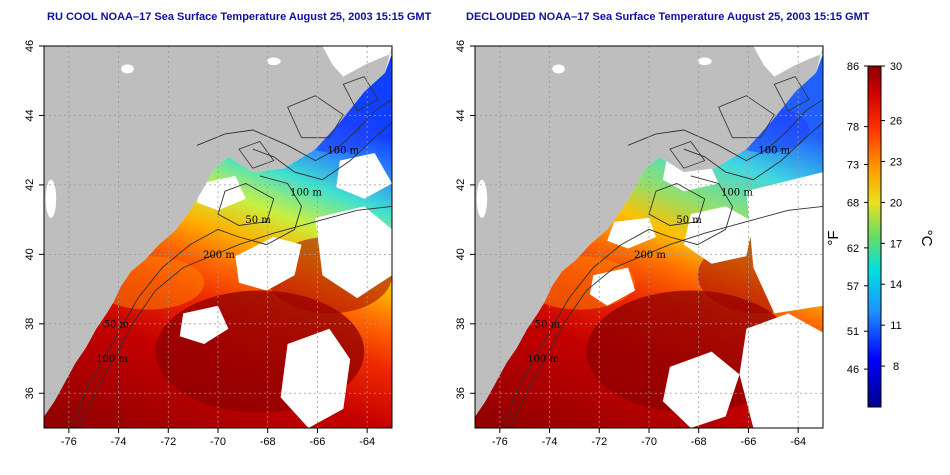 The width and height of the screenshot is (950, 475). I want to click on fahrenheit-tick-label: 86, so click(853, 67).